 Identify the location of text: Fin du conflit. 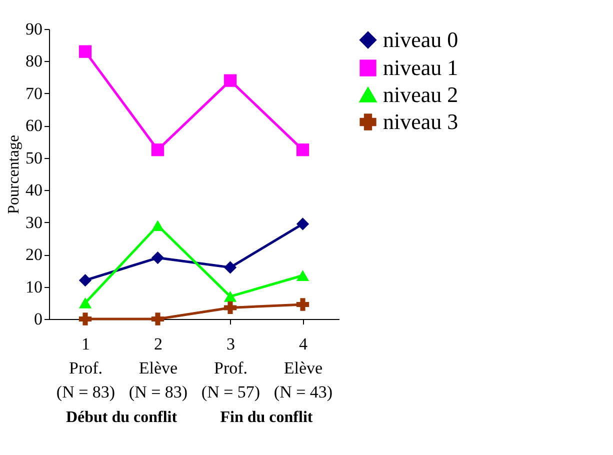
(267, 417).